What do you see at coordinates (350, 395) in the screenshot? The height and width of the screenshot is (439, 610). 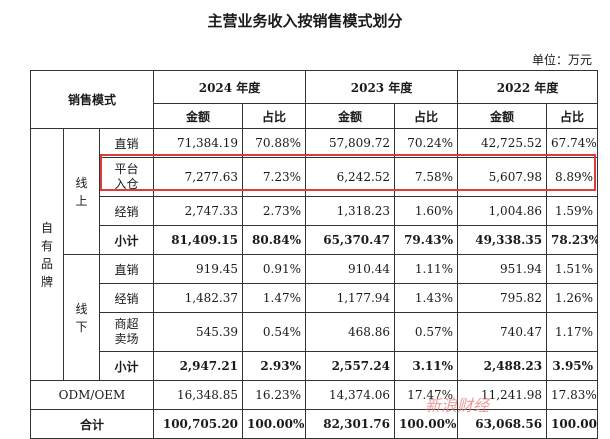 I see `cell-amount: 14,374.06` at bounding box center [350, 395].